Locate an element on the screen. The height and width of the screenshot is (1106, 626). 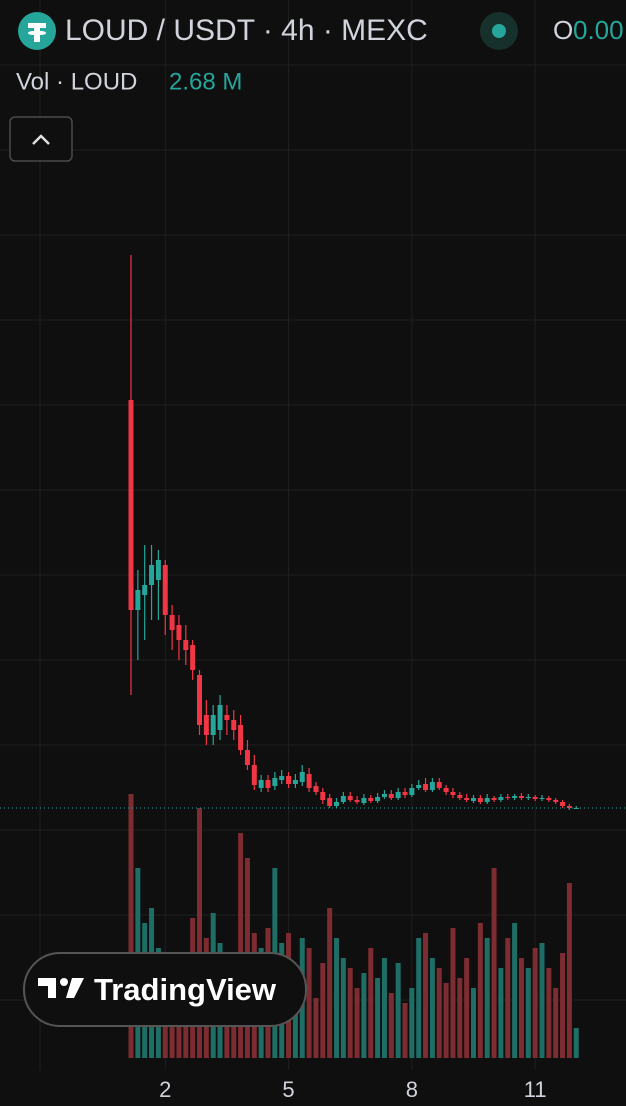
collapse-icon is located at coordinates (41, 139).